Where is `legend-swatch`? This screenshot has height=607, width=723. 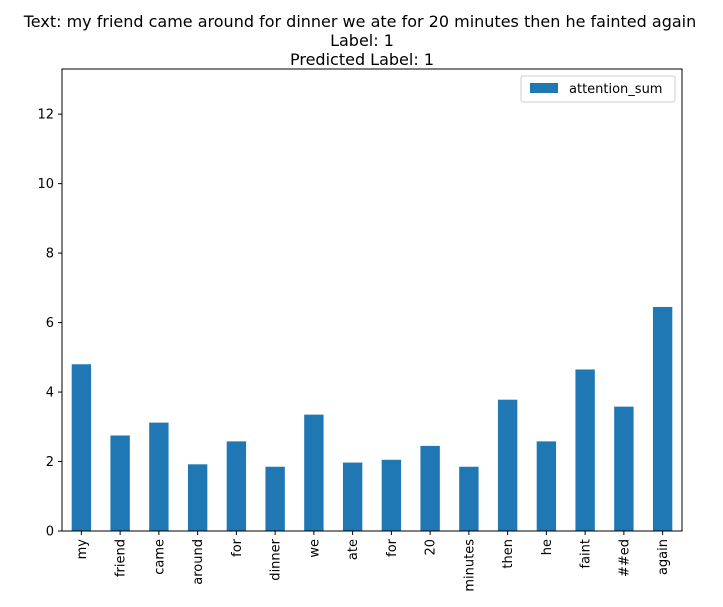 legend-swatch is located at coordinates (544, 88).